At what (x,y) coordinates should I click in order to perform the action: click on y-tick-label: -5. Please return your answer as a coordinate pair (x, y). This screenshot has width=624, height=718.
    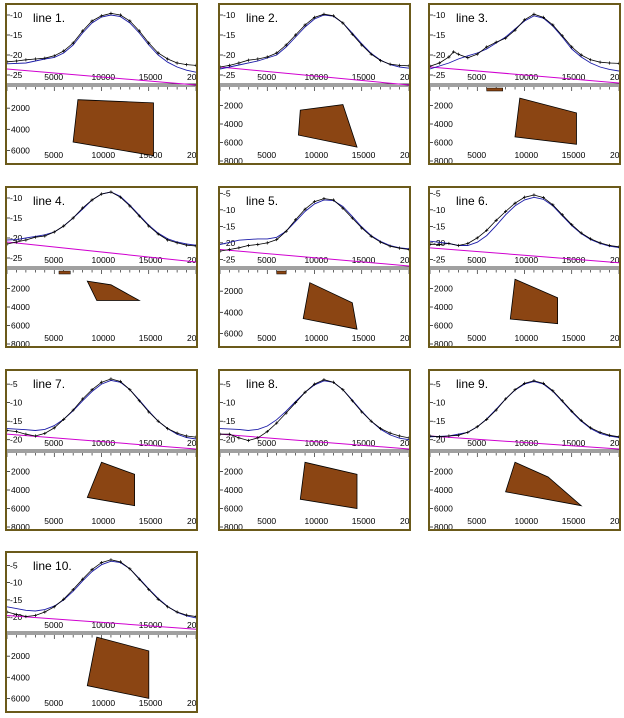
    Looking at the image, I should click on (14, 565).